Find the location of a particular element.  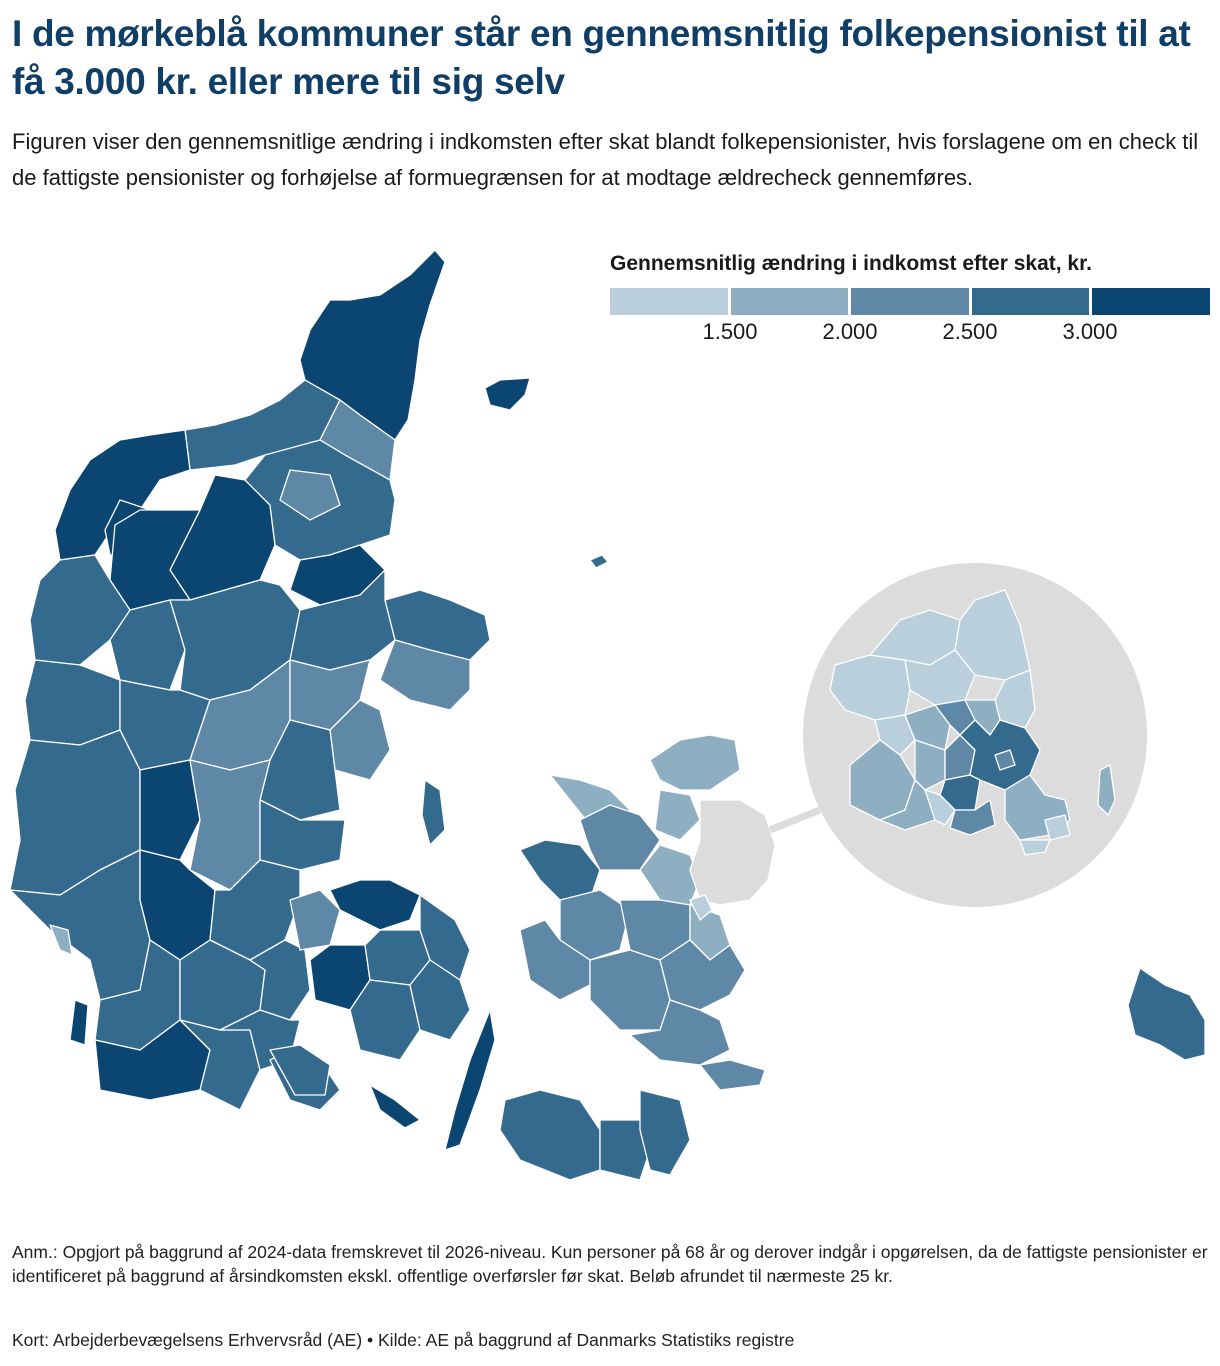

inset-region-frederiksberg is located at coordinates (1005, 760).